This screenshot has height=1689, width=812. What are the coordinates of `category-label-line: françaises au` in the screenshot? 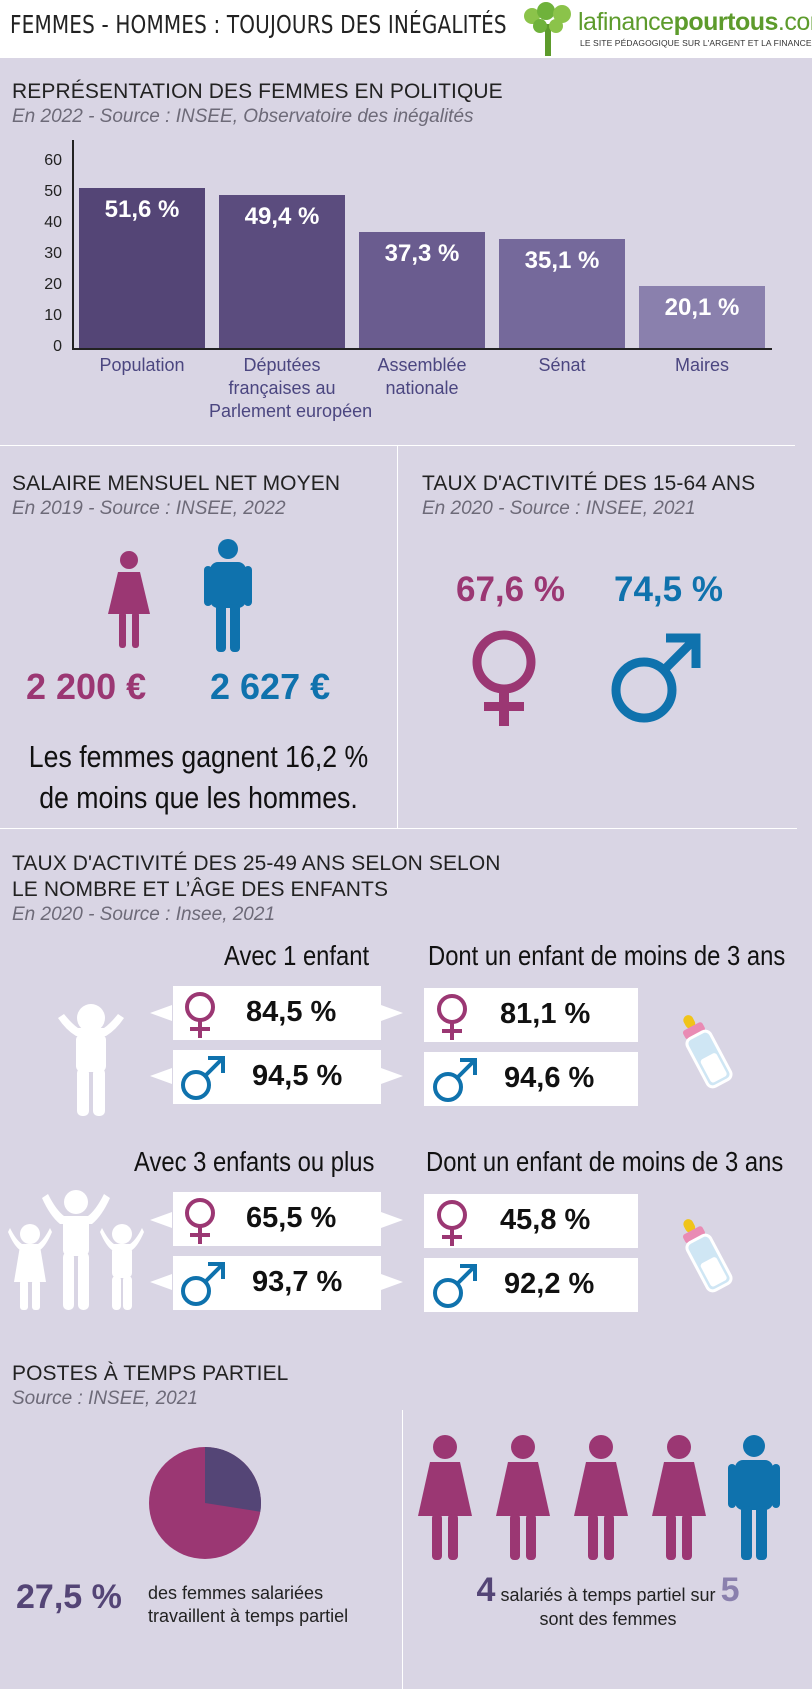 It's located at (282, 388).